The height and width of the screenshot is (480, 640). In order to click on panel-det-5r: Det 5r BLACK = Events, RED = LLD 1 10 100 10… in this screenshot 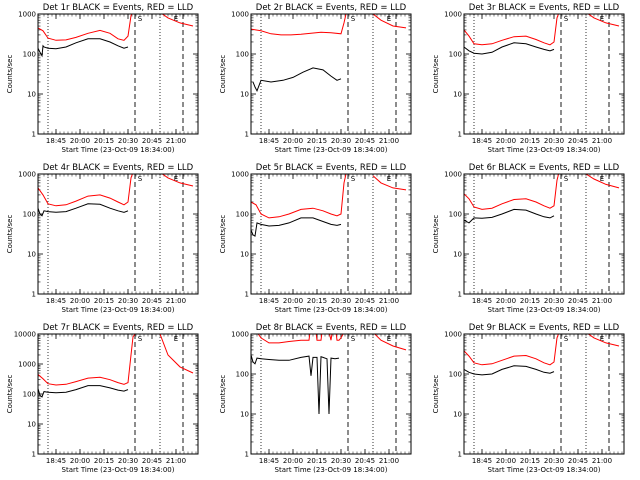, I will do `click(315, 238)`.